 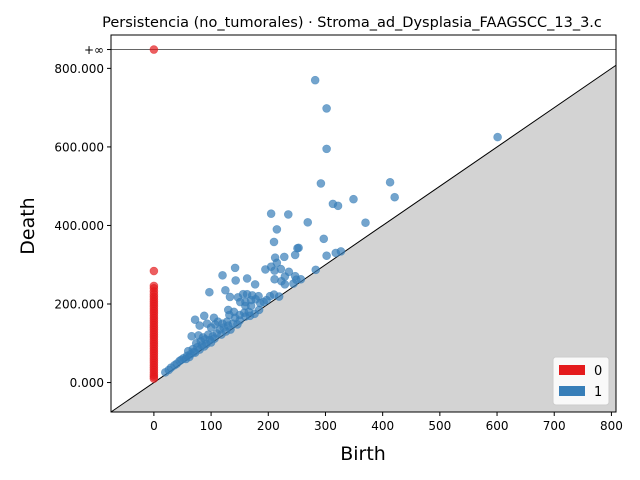 I want to click on x-tick-label: 200, so click(x=268, y=426).